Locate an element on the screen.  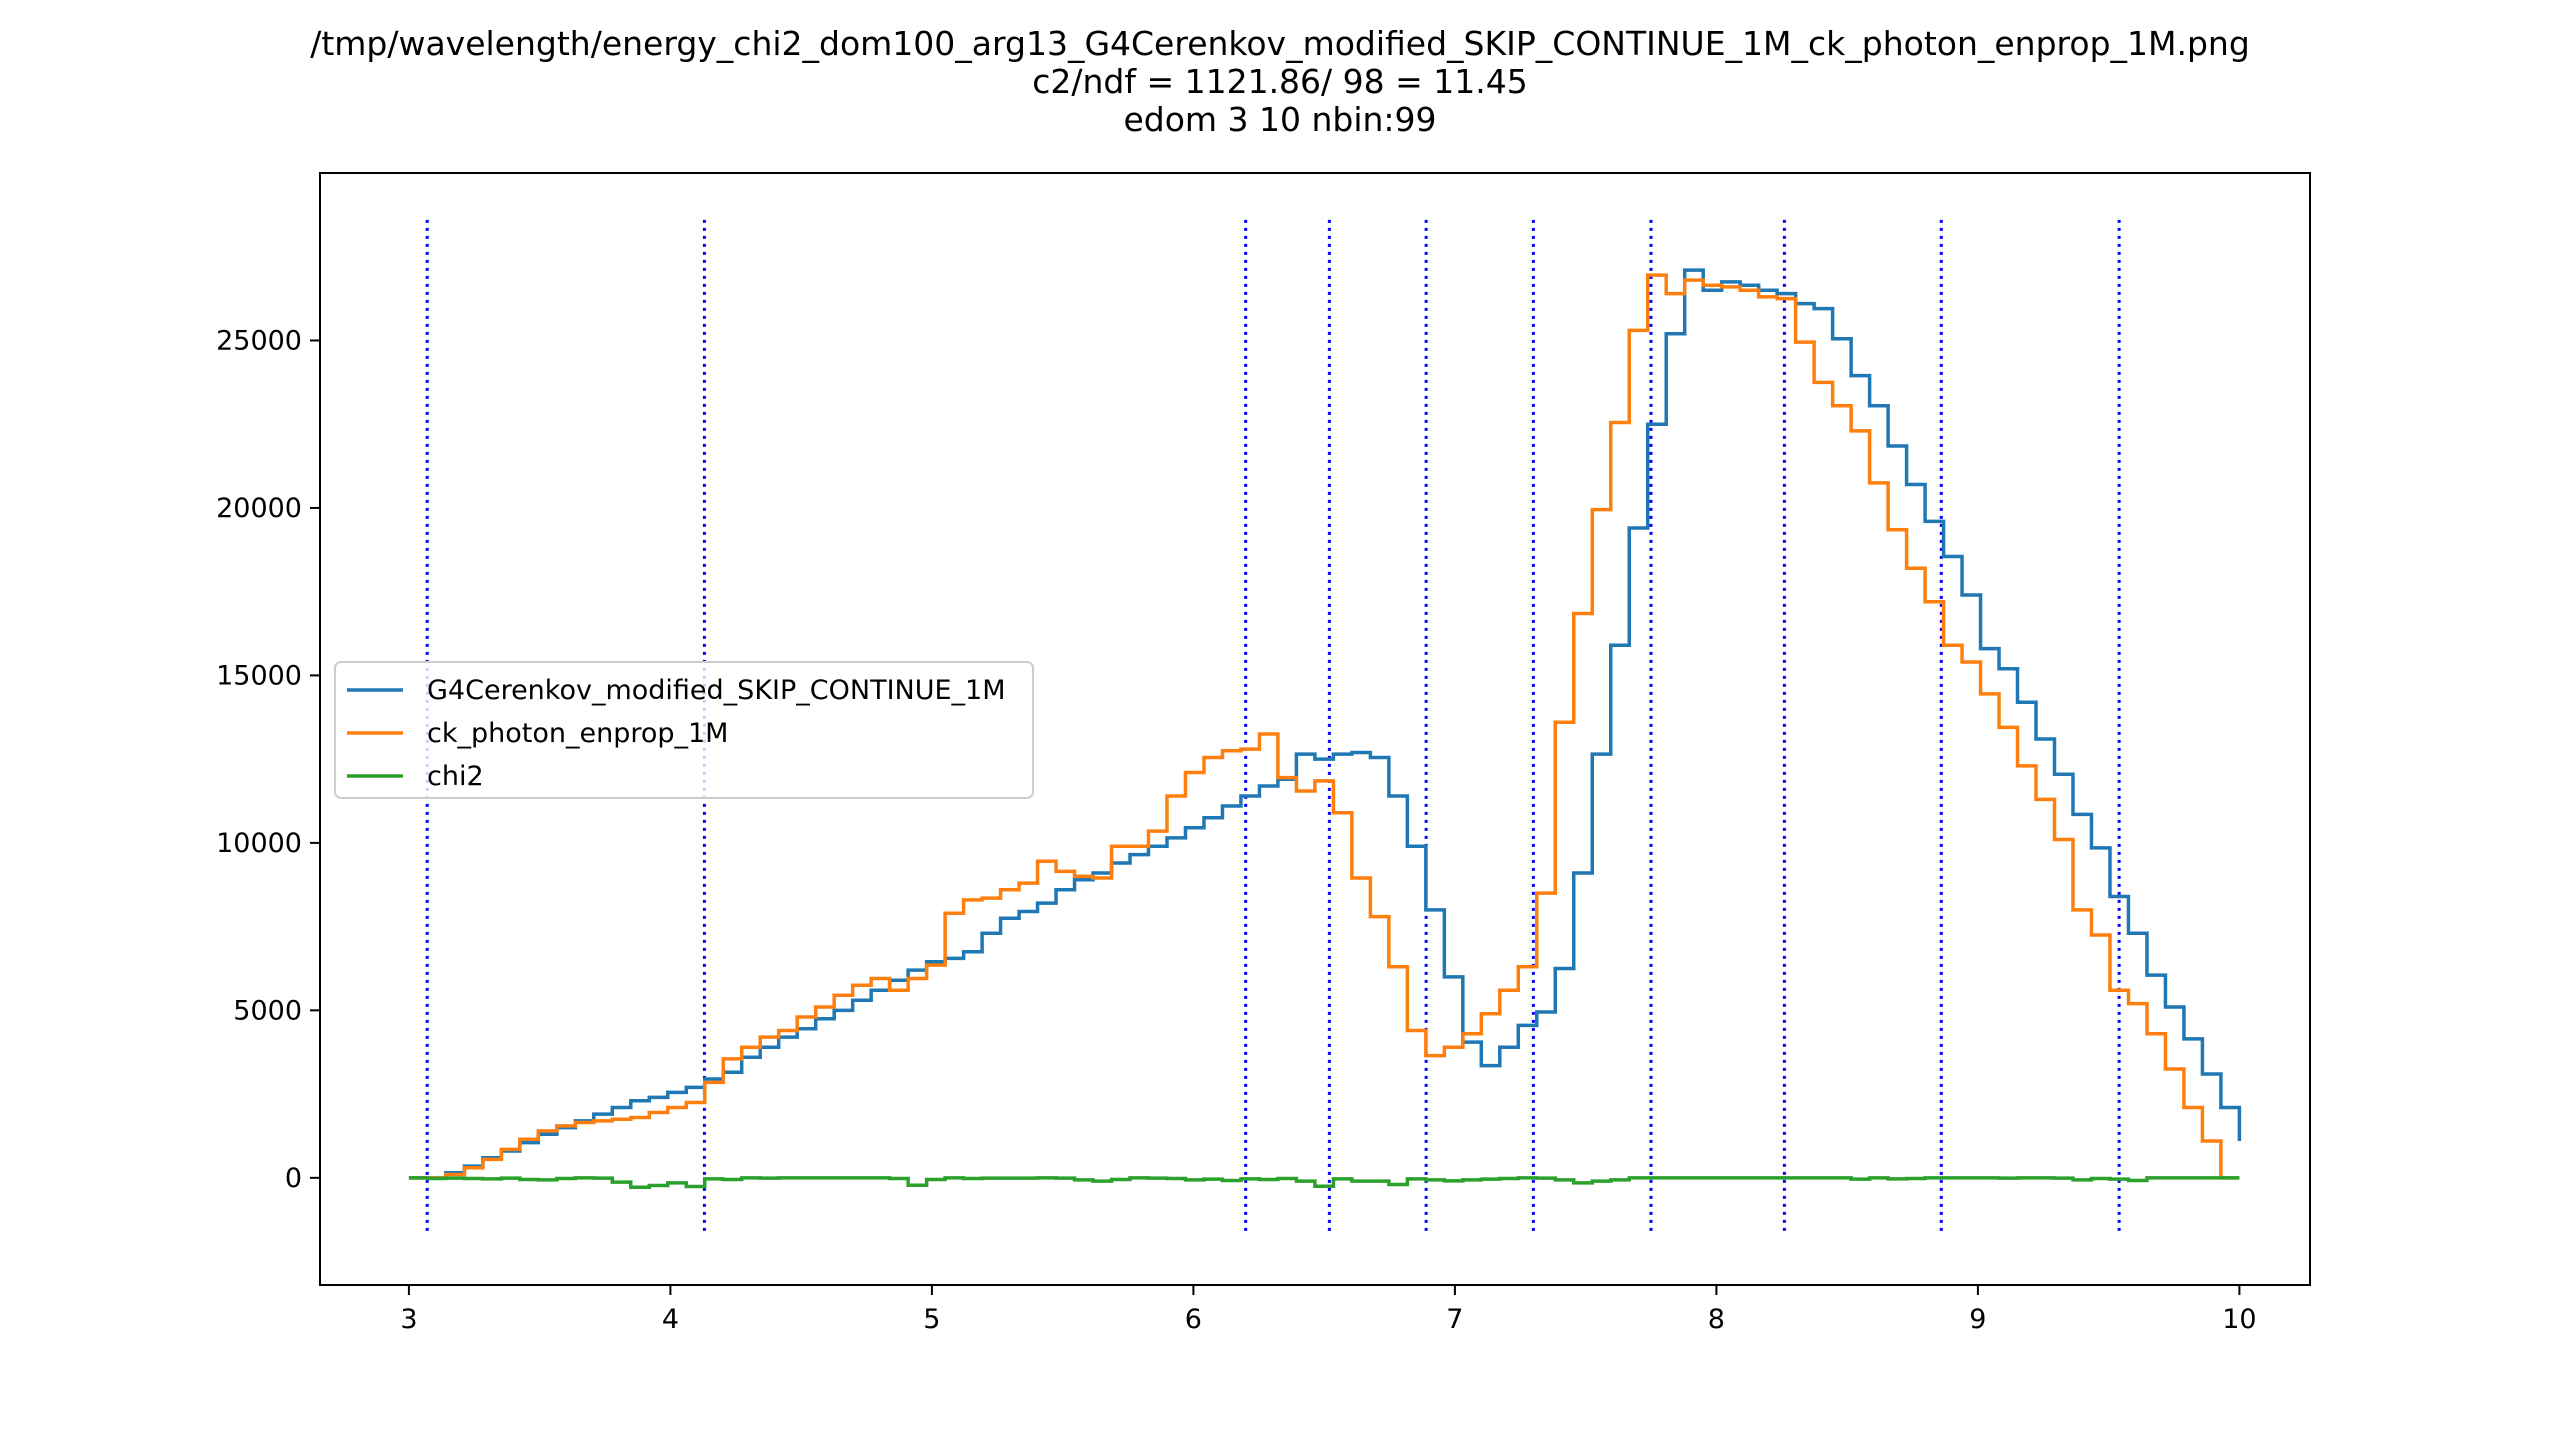
legend-label-1: ck_photon_enprop_1M is located at coordinates (577, 733).